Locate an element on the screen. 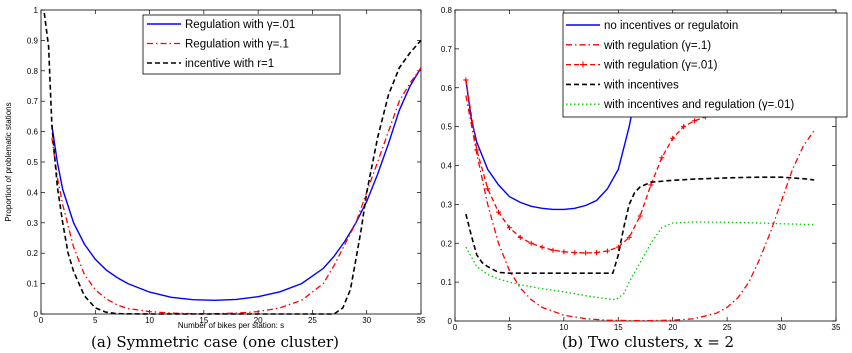 The height and width of the screenshot is (353, 852). legend-entry-label: no incentives or regulatoin is located at coordinates (671, 26).